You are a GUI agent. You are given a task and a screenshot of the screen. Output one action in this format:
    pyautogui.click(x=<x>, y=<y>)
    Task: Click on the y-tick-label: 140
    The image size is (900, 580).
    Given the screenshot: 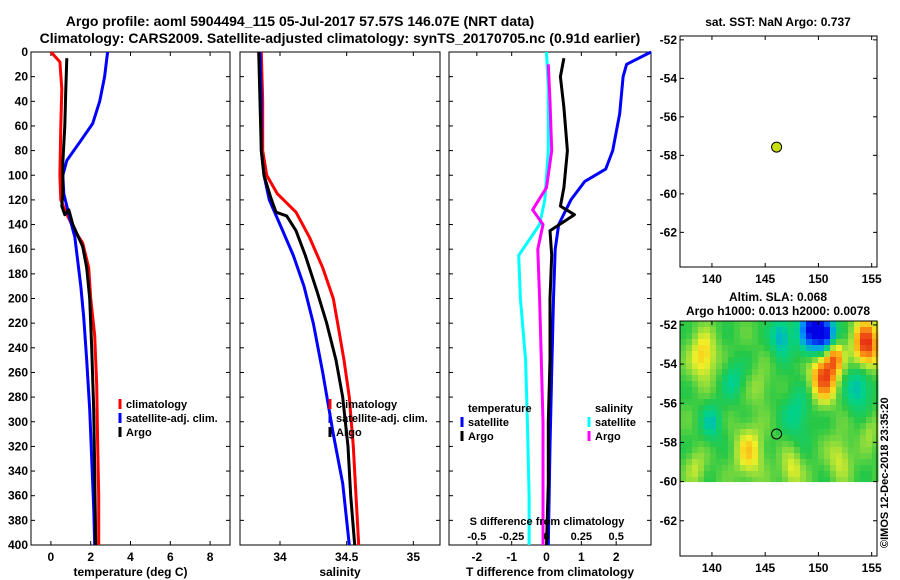 What is the action you would take?
    pyautogui.click(x=18, y=225)
    